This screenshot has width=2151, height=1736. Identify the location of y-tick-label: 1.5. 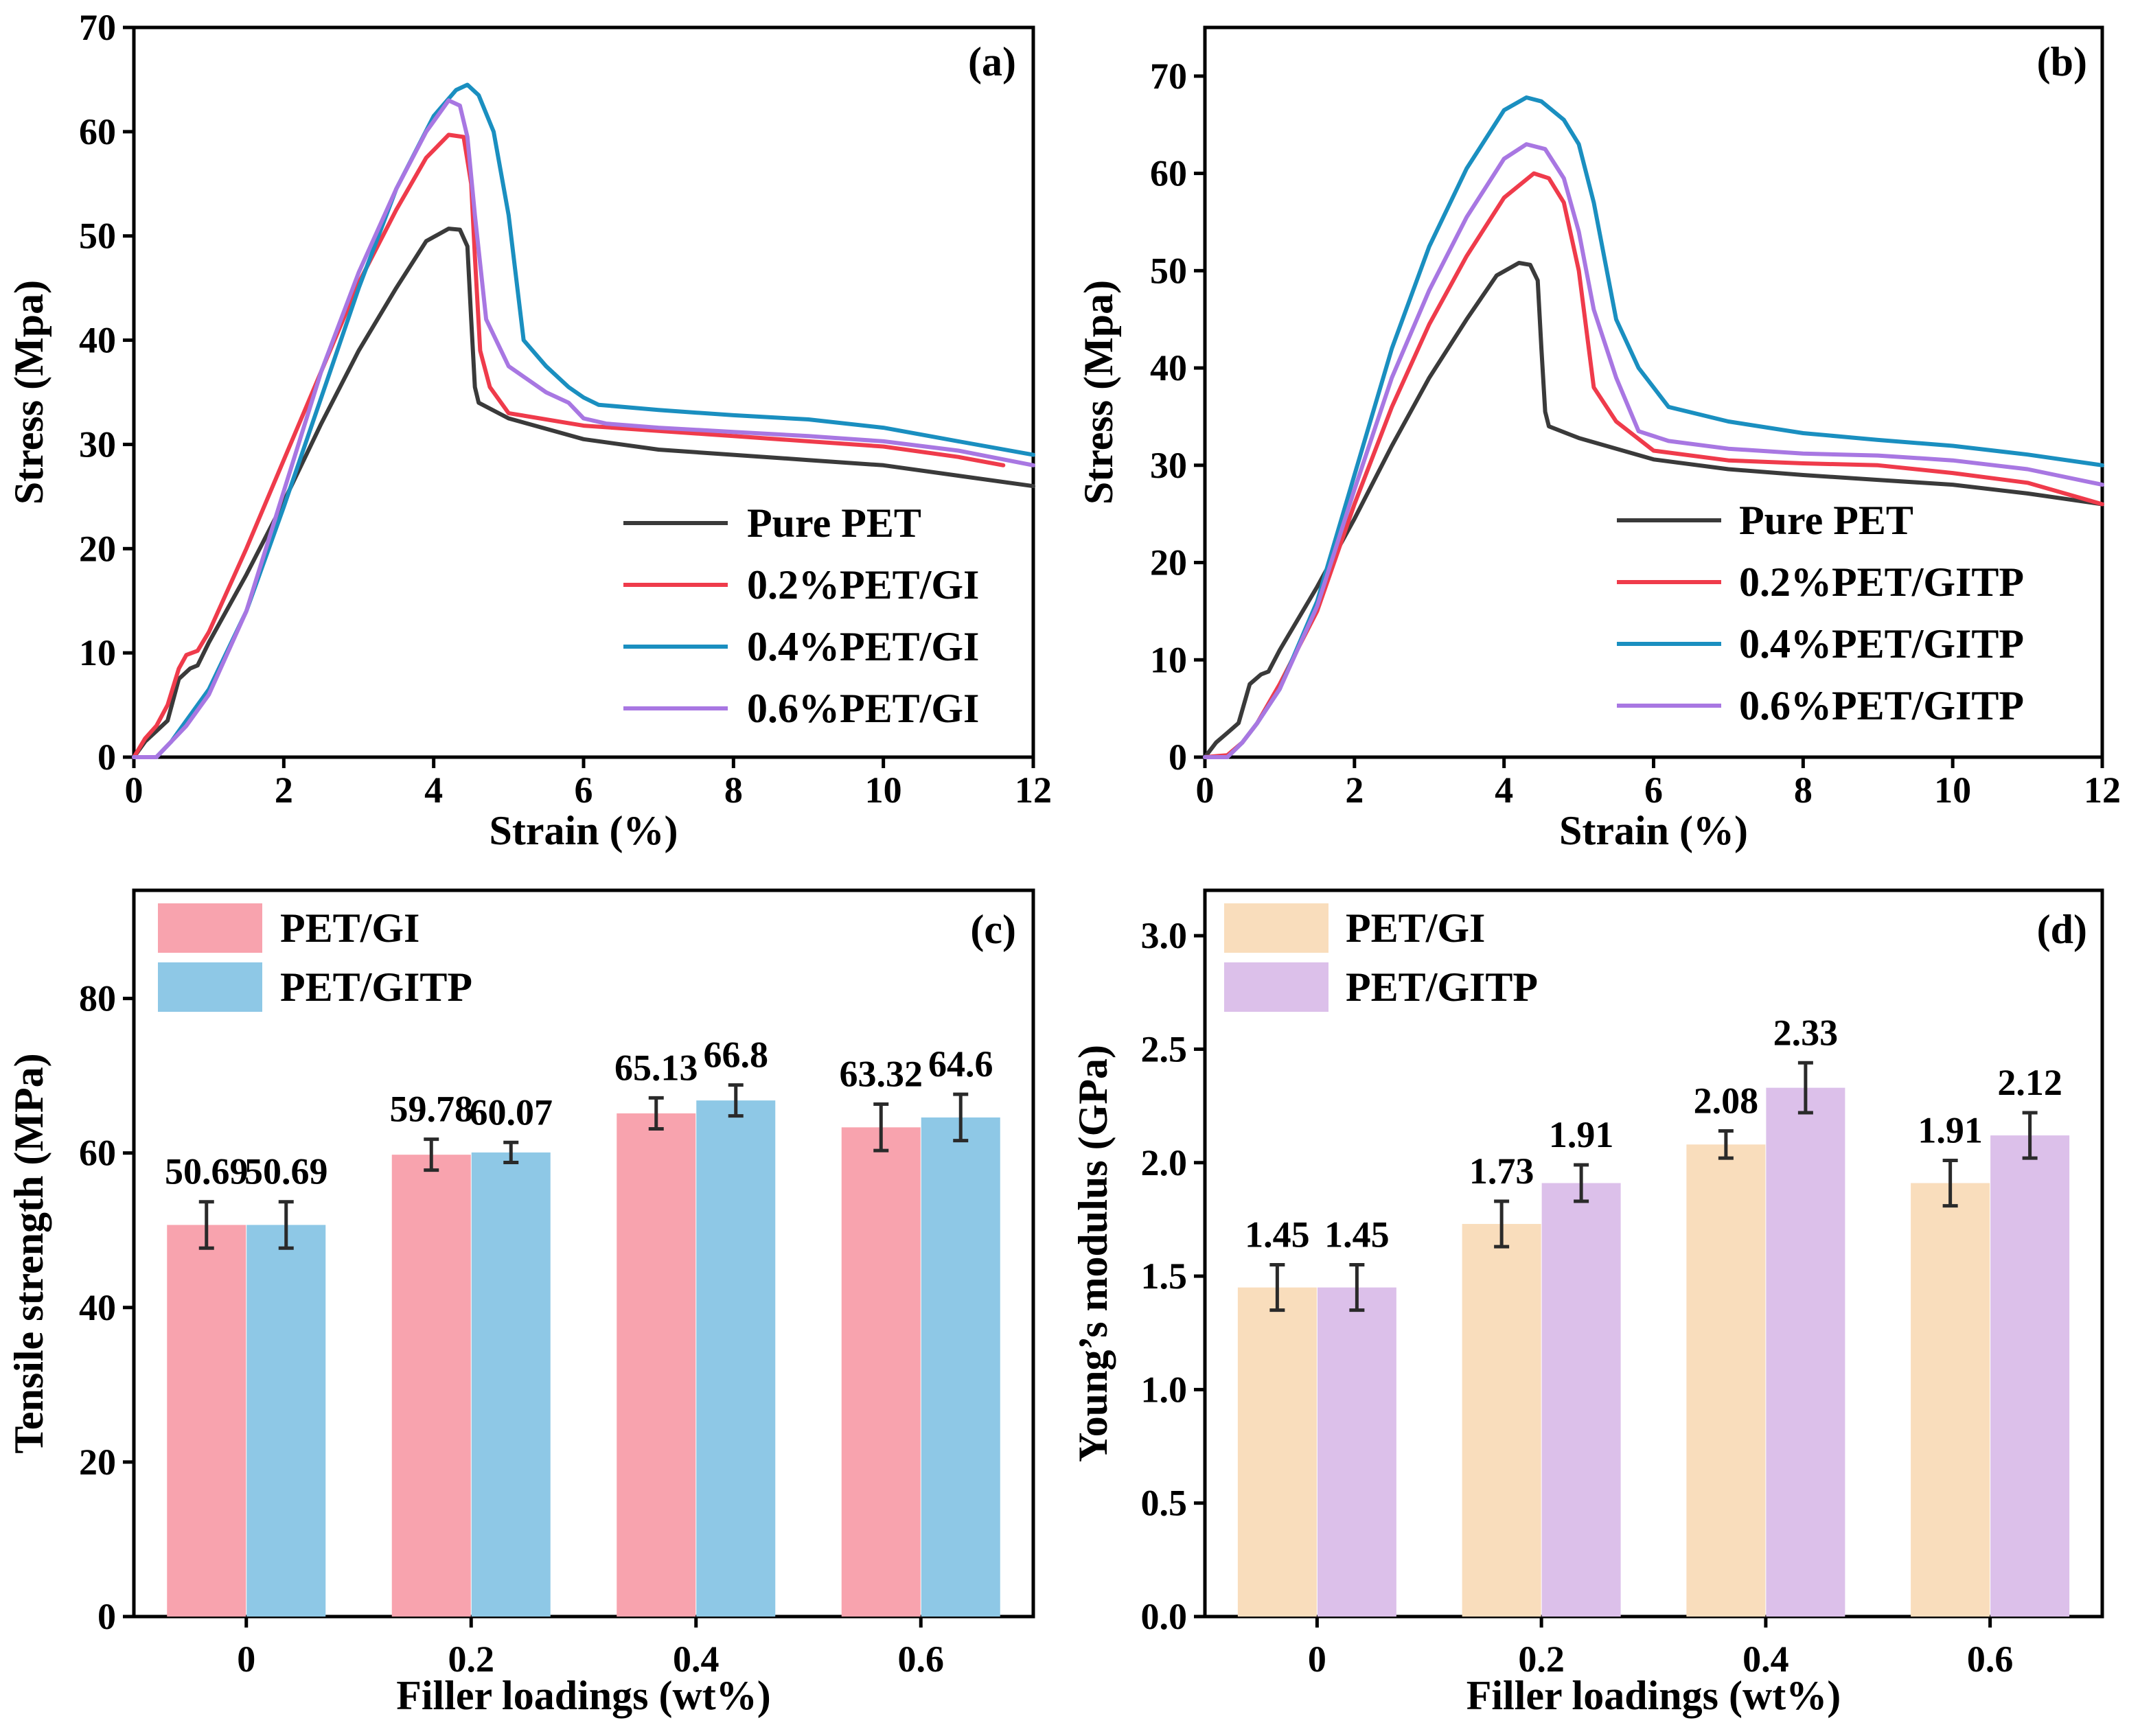
(1164, 1276).